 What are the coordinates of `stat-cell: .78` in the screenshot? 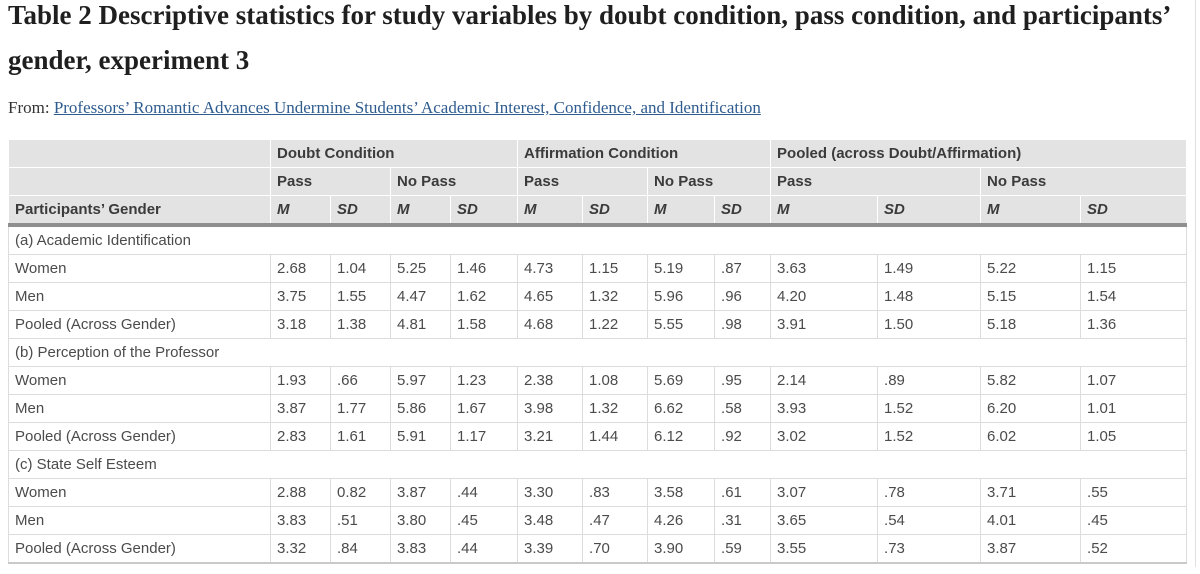 It's located at (929, 492).